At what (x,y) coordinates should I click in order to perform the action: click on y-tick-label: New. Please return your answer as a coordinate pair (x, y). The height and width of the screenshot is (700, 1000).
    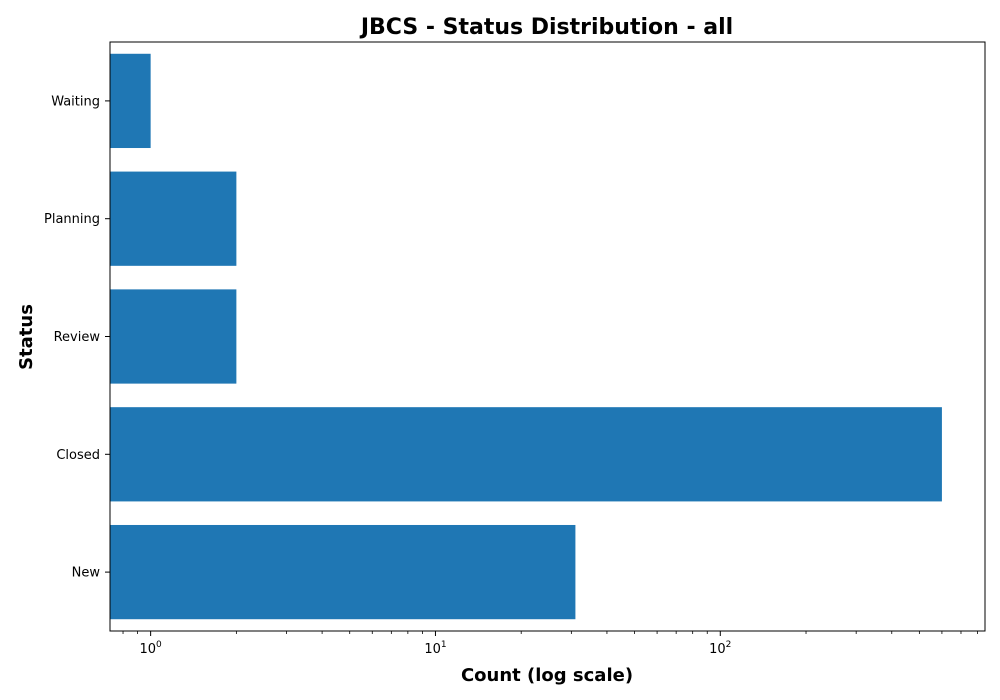
    Looking at the image, I should click on (86, 573).